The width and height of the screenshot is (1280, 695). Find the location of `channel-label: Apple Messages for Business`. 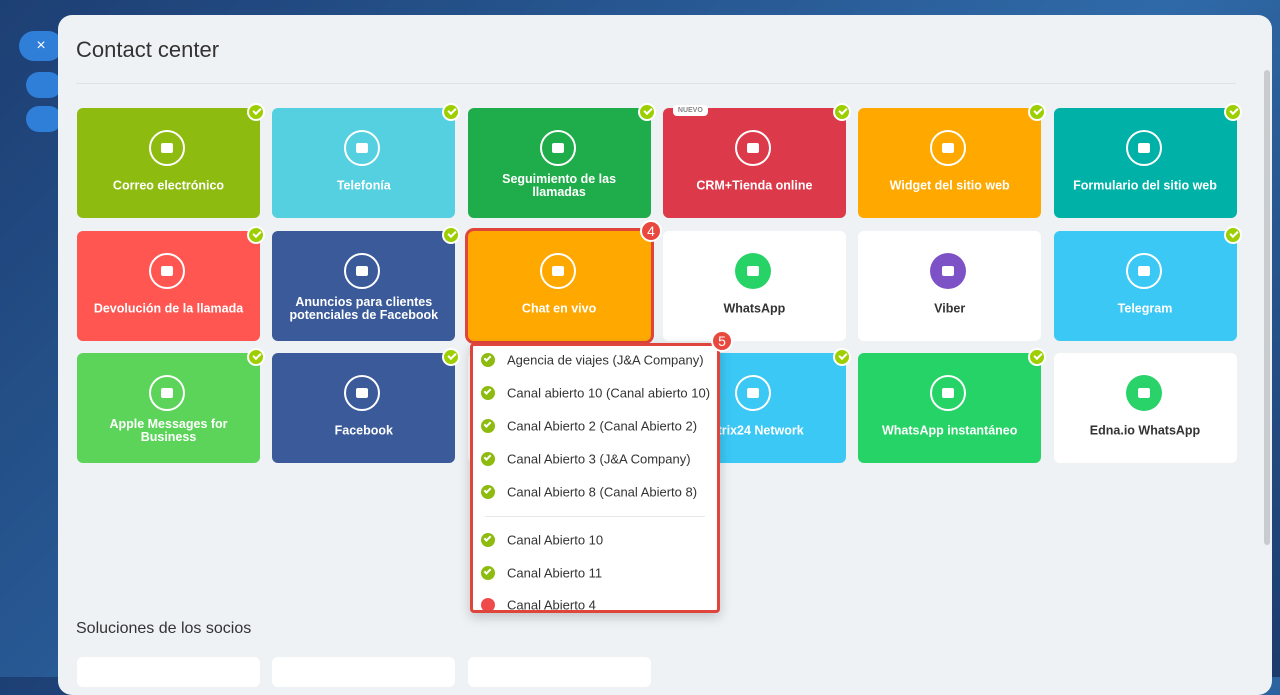

channel-label: Apple Messages for Business is located at coordinates (168, 431).